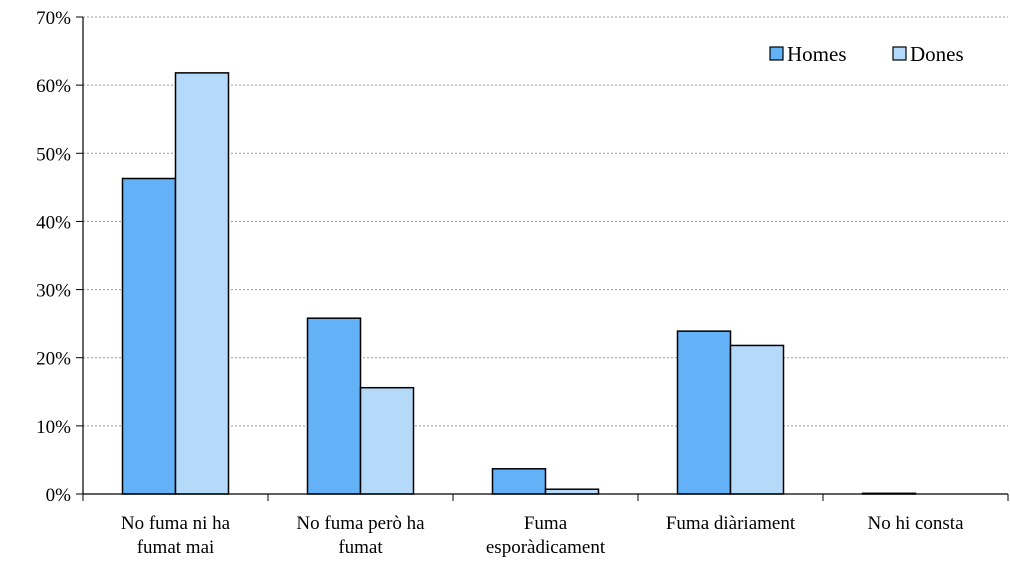 The image size is (1010, 571). I want to click on legend-swatch-homes, so click(776, 53).